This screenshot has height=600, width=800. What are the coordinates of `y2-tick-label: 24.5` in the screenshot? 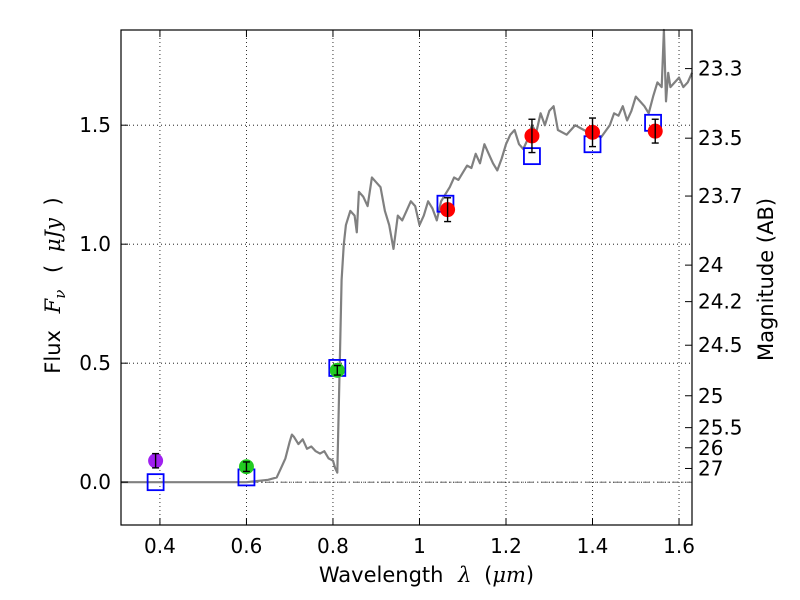 It's located at (720, 345).